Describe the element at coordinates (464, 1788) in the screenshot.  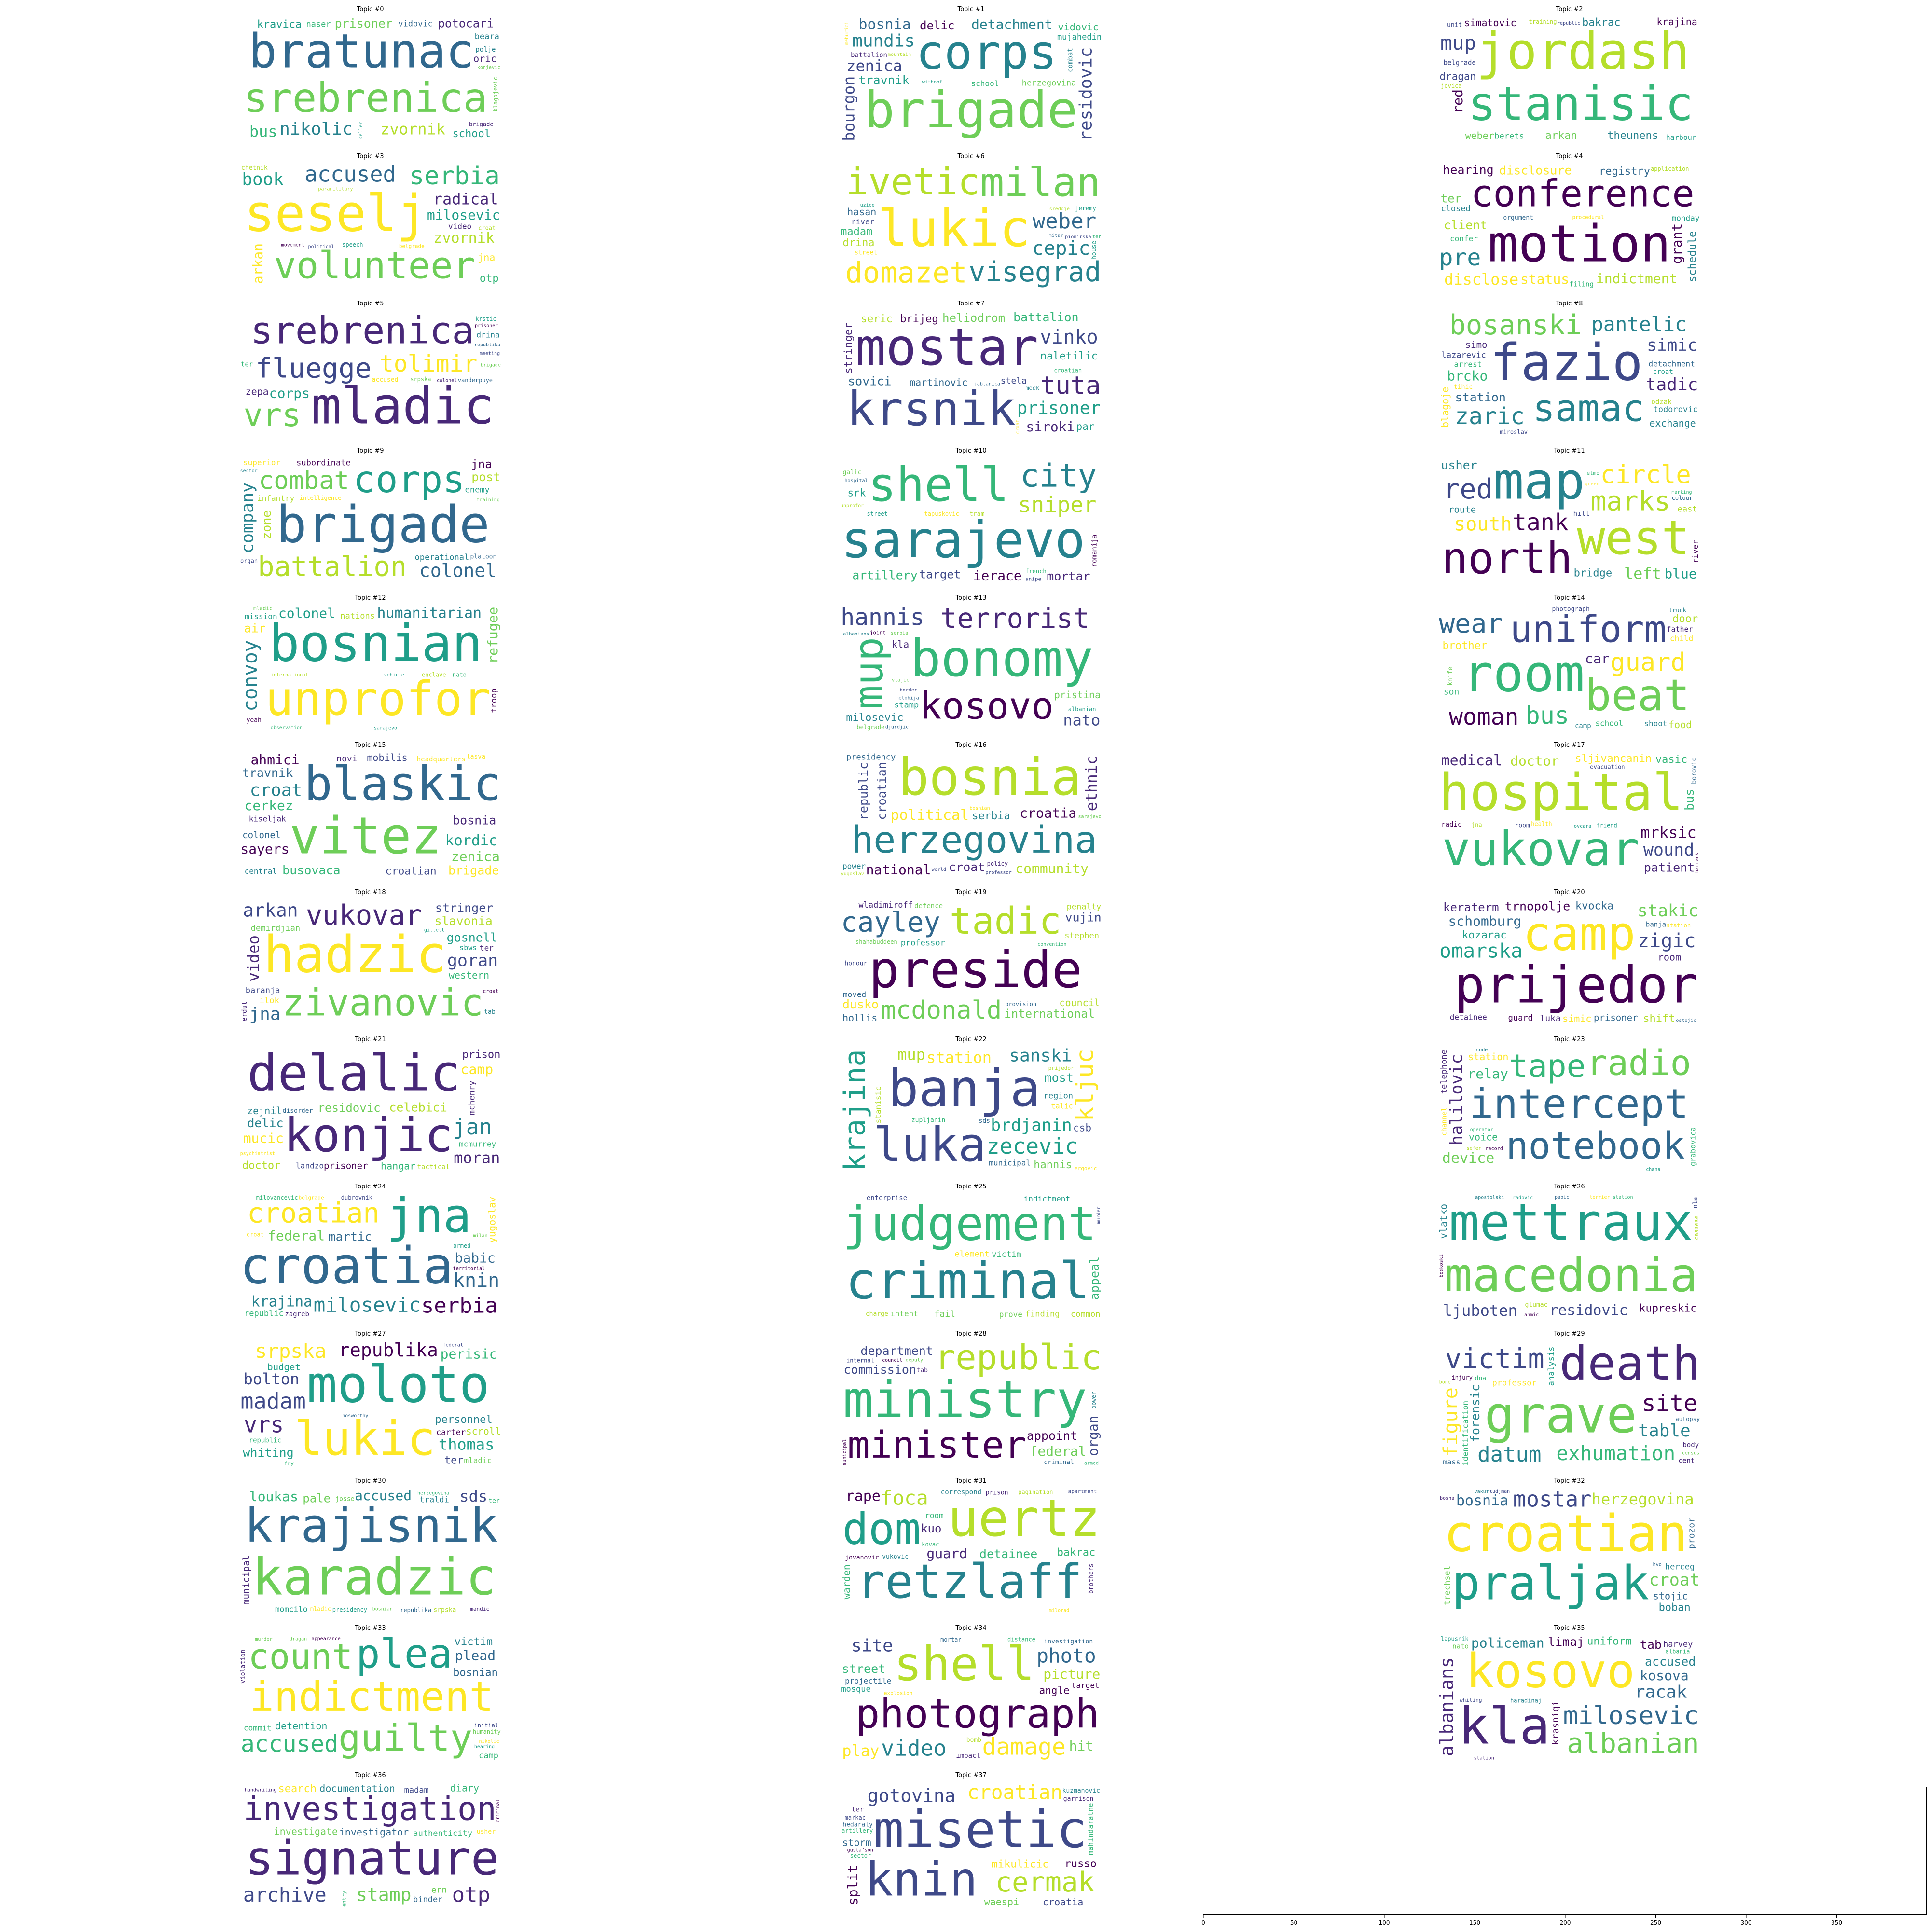
I see `cloud-word: diary` at that location.